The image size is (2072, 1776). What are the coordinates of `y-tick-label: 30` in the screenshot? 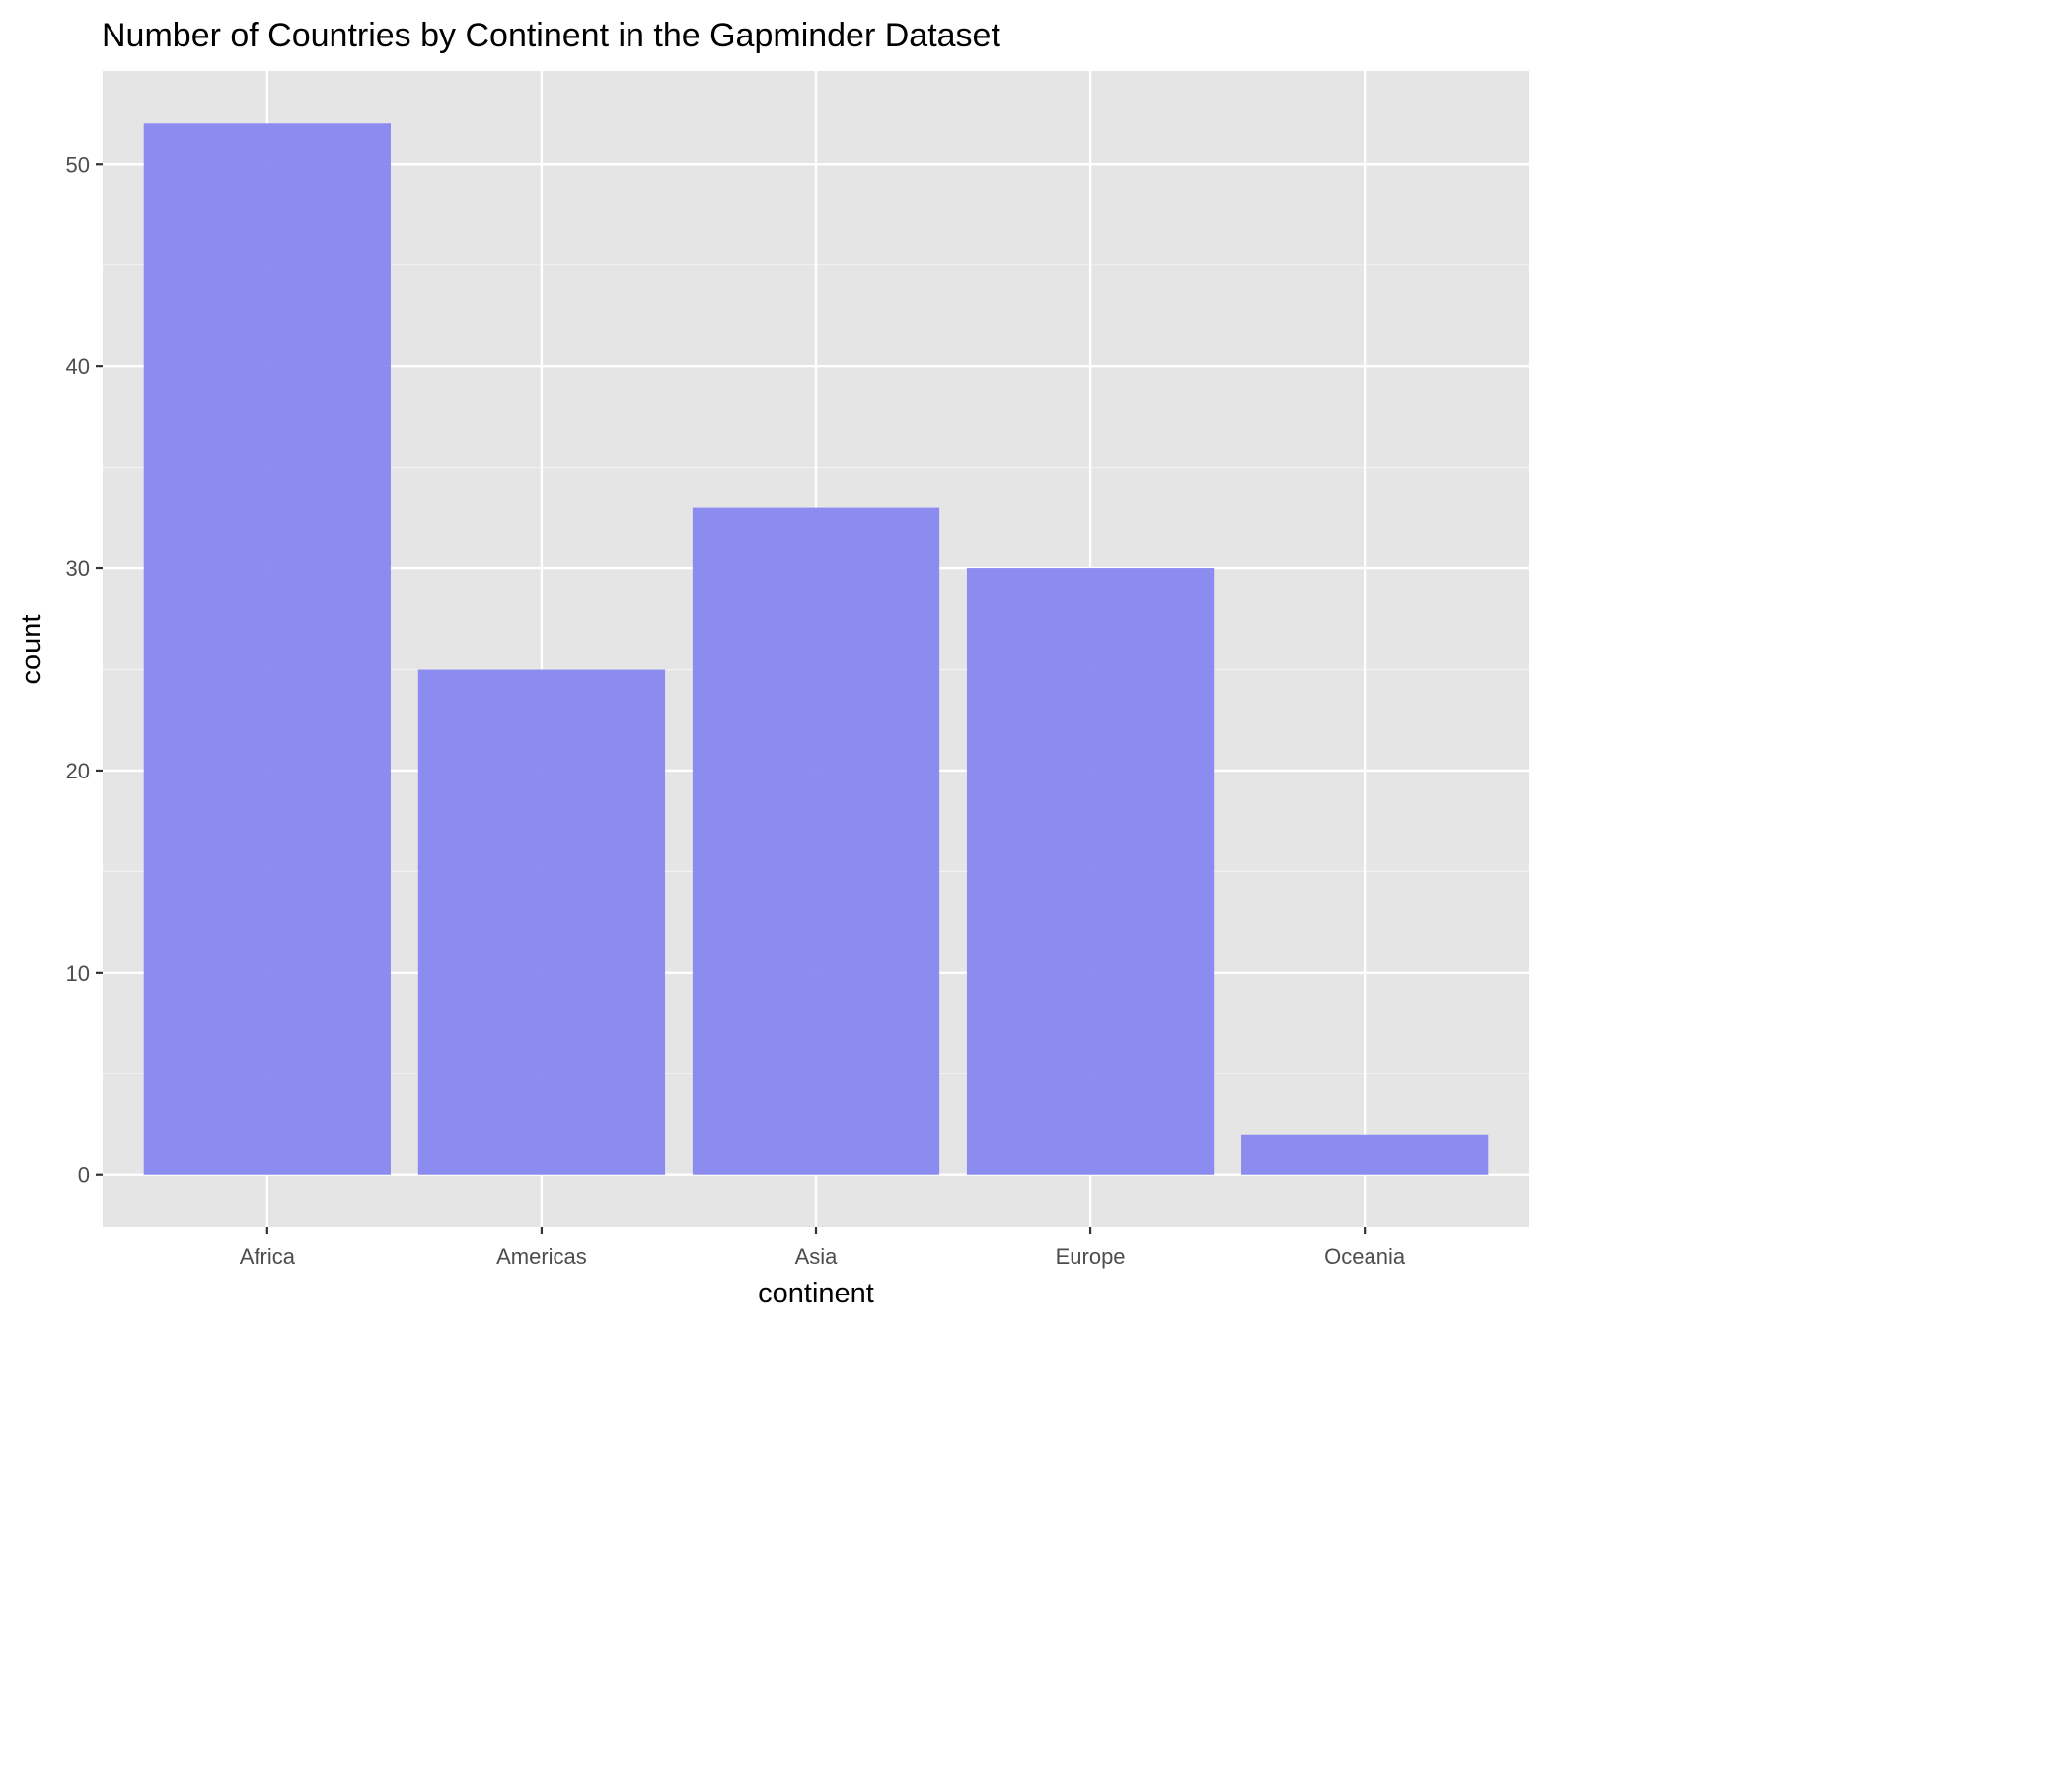 It's located at (78, 569).